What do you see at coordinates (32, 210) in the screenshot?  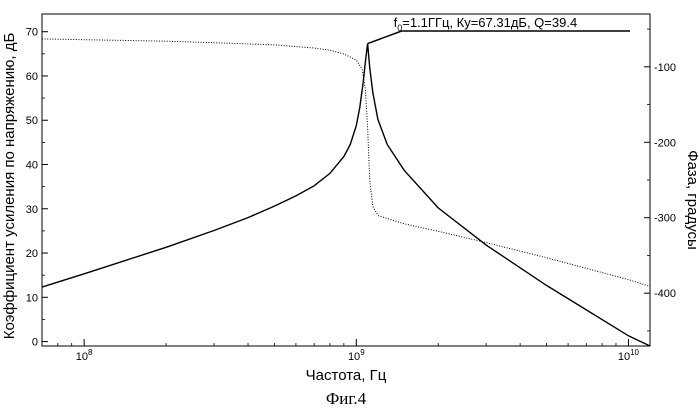 I see `left-y-tick-label: 30` at bounding box center [32, 210].